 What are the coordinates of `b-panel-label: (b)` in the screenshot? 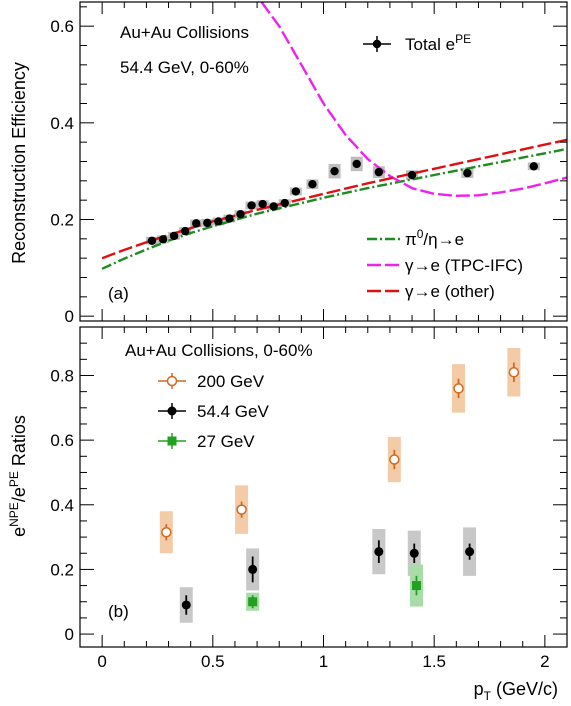 It's located at (118, 611).